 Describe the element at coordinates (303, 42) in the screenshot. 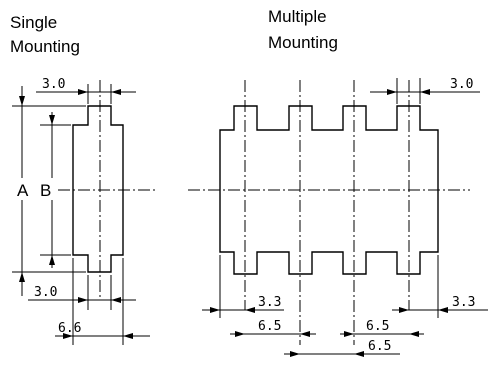

I see `multiple-title-line2: Mounting` at that location.